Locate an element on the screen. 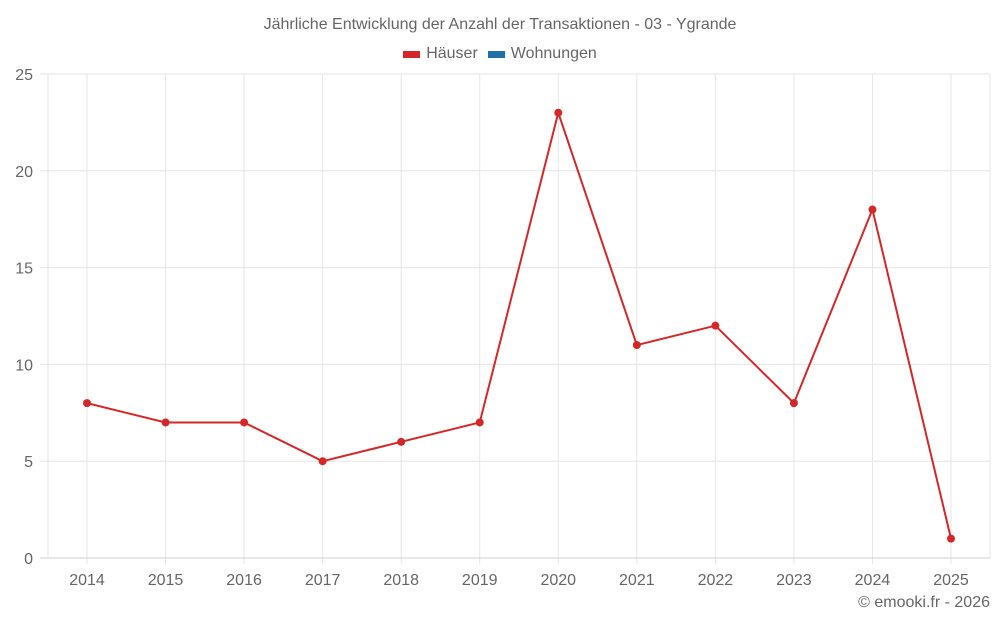  legend-label: Wohnungen is located at coordinates (553, 53).